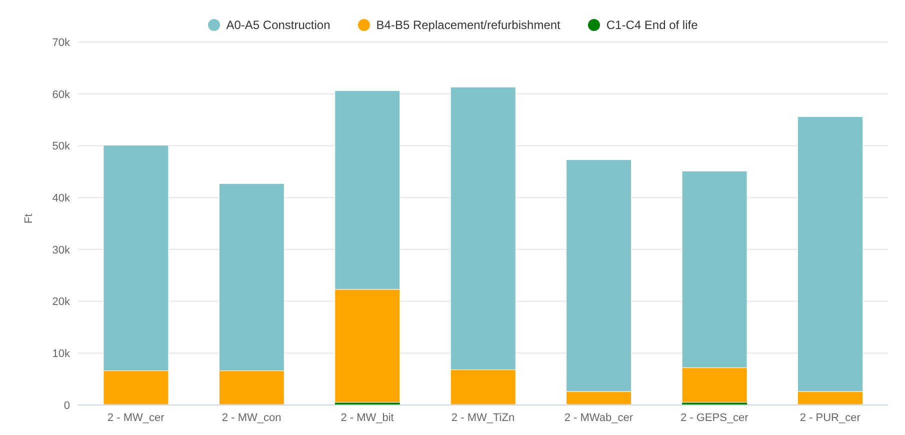 This screenshot has height=435, width=905. I want to click on x-tick-label: 2 - MW_bit, so click(367, 418).